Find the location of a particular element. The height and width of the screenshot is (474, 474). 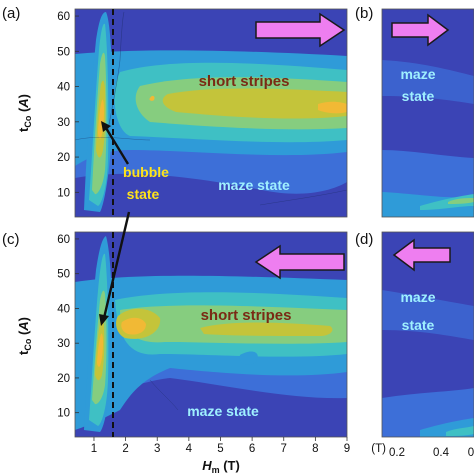

annotation-bubble-state: state is located at coordinates (143, 194).